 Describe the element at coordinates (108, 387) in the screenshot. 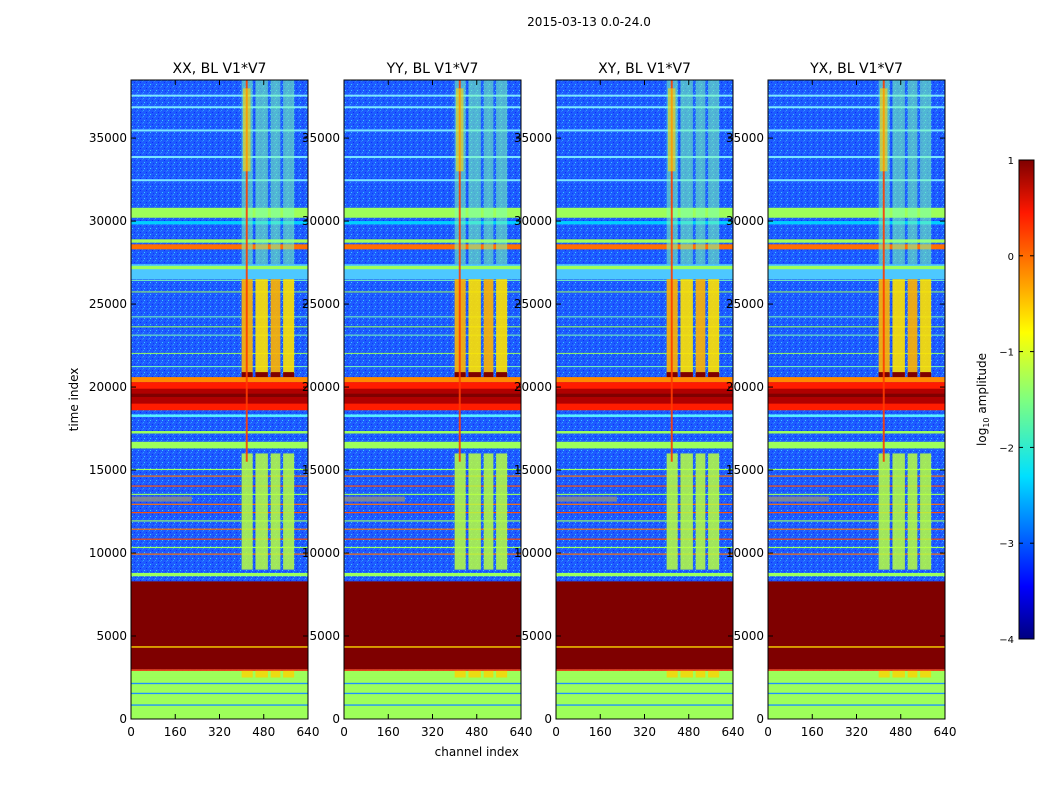

I see `y-tick-label: 20000` at that location.